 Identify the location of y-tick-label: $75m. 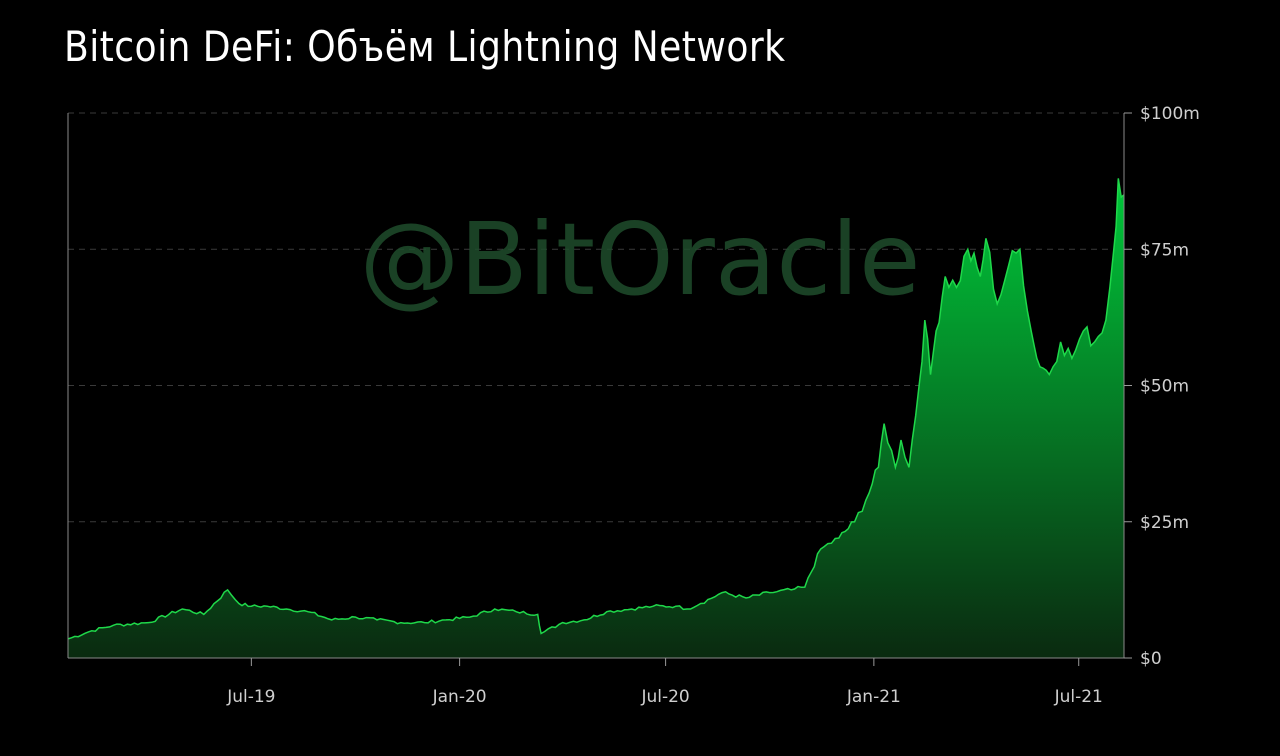
(1164, 250).